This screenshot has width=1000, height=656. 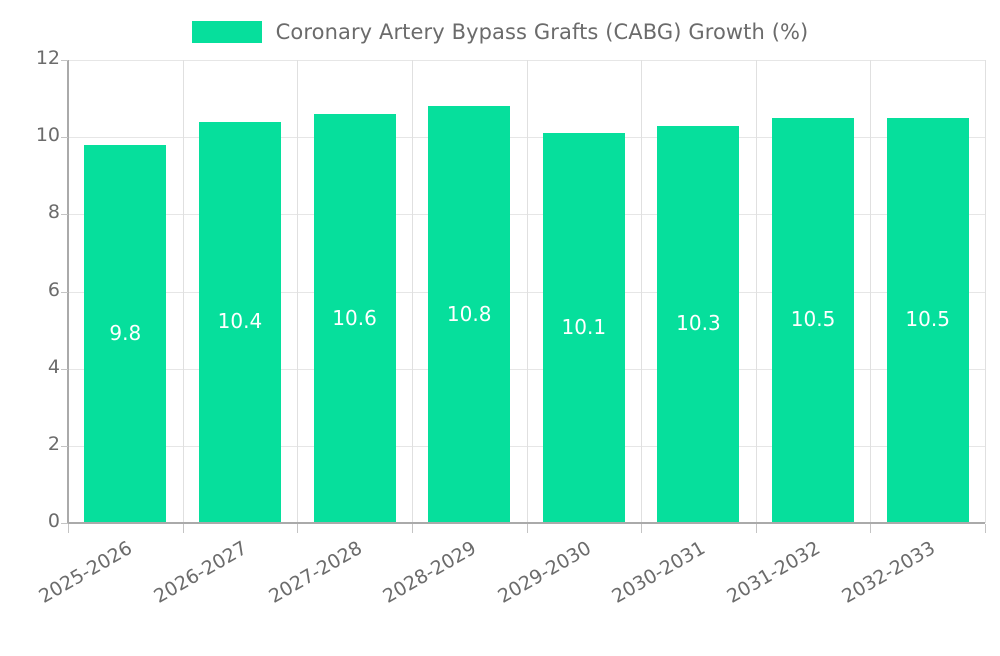 I want to click on x-axis-line, so click(x=526, y=523).